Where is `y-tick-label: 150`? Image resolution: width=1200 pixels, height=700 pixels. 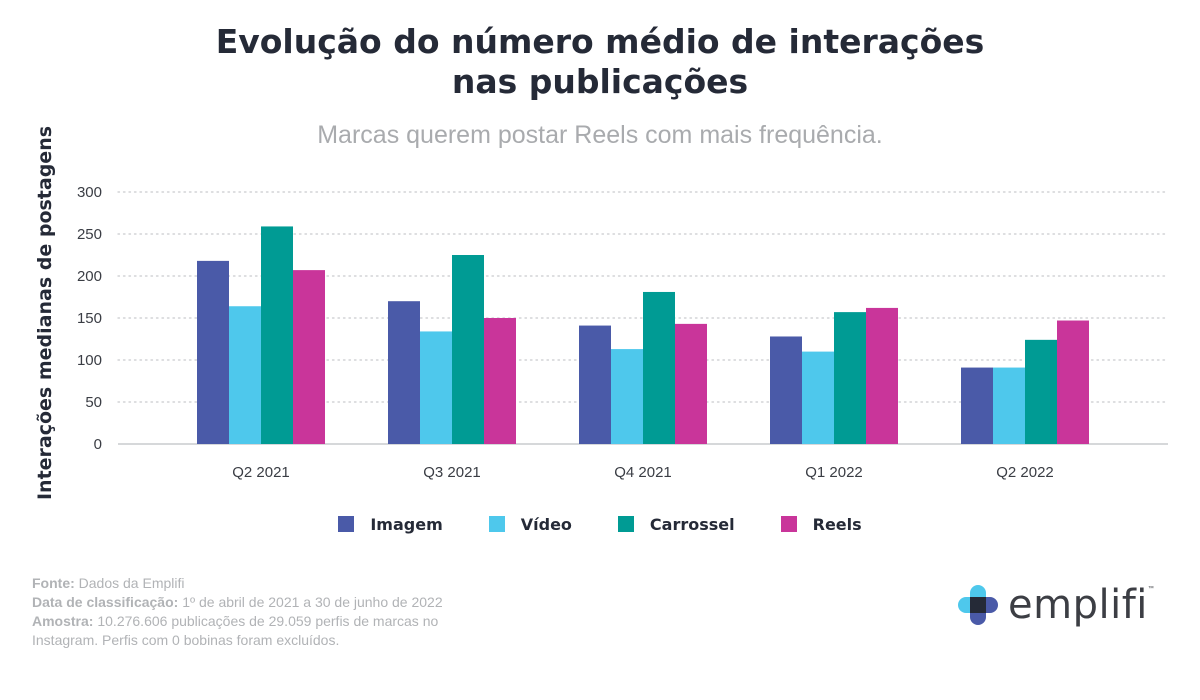
y-tick-label: 150 is located at coordinates (89, 318).